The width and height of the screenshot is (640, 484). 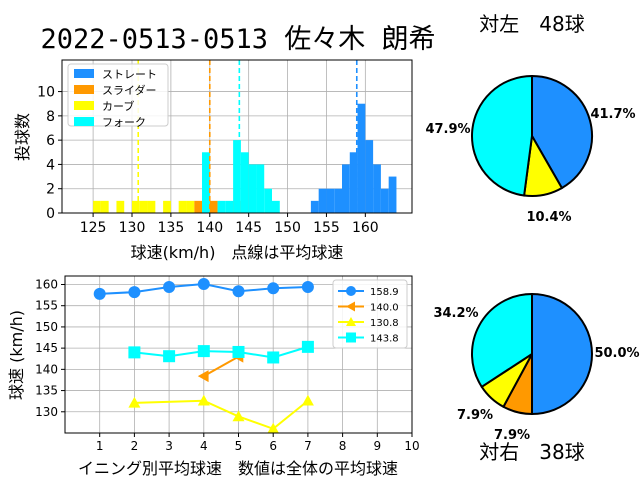 What do you see at coordinates (447, 129) in the screenshot?
I see `pie-left-slice-label: 47.9%` at bounding box center [447, 129].